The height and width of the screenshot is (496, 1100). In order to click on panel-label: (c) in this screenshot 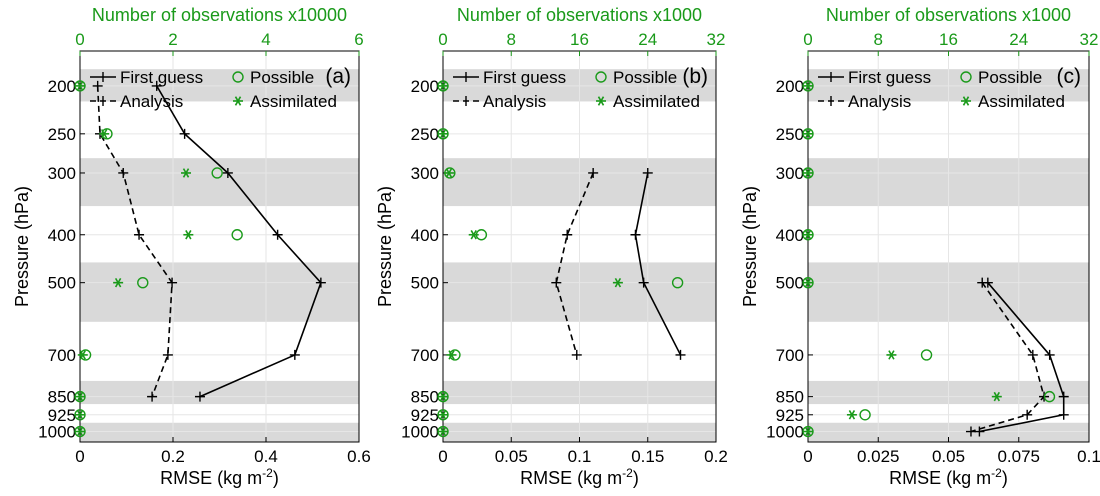, I will do `click(1069, 76)`.